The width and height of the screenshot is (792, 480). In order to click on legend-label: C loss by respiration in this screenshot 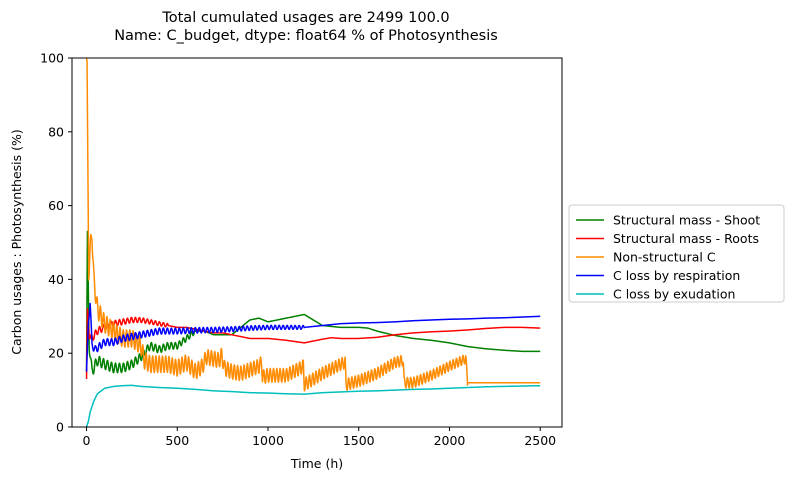, I will do `click(676, 275)`.